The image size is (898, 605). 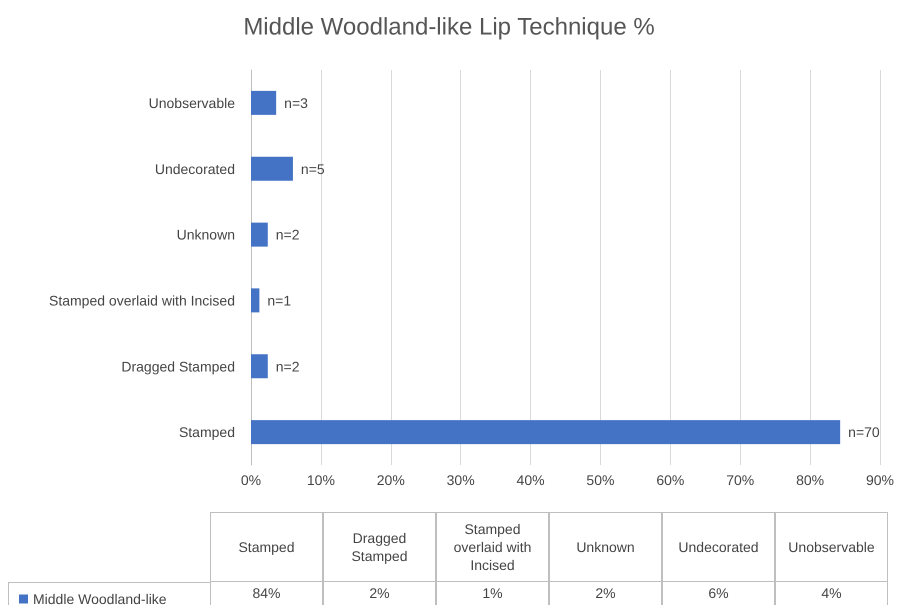 I want to click on category-label: Undecorated, so click(x=718, y=547).